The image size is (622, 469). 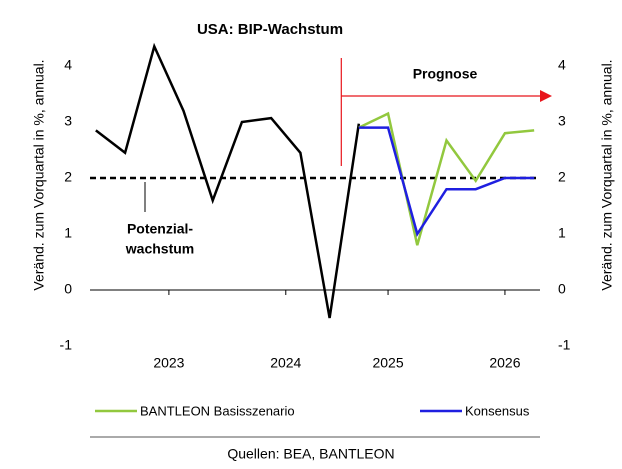 I want to click on source: Quellen: BEA, BANTLEON, so click(x=310, y=454).